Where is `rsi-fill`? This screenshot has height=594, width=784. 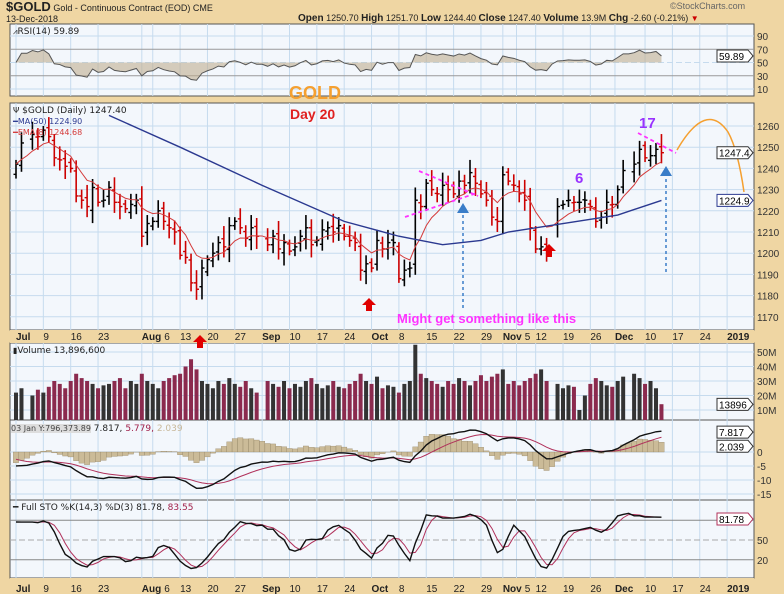 rsi-fill is located at coordinates (339, 65).